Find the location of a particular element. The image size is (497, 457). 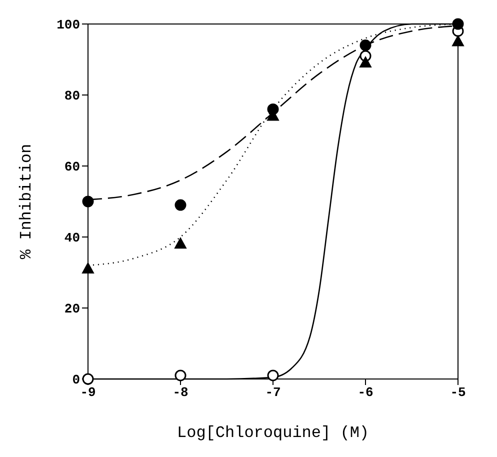

y-tick-label: 60 is located at coordinates (72, 167).